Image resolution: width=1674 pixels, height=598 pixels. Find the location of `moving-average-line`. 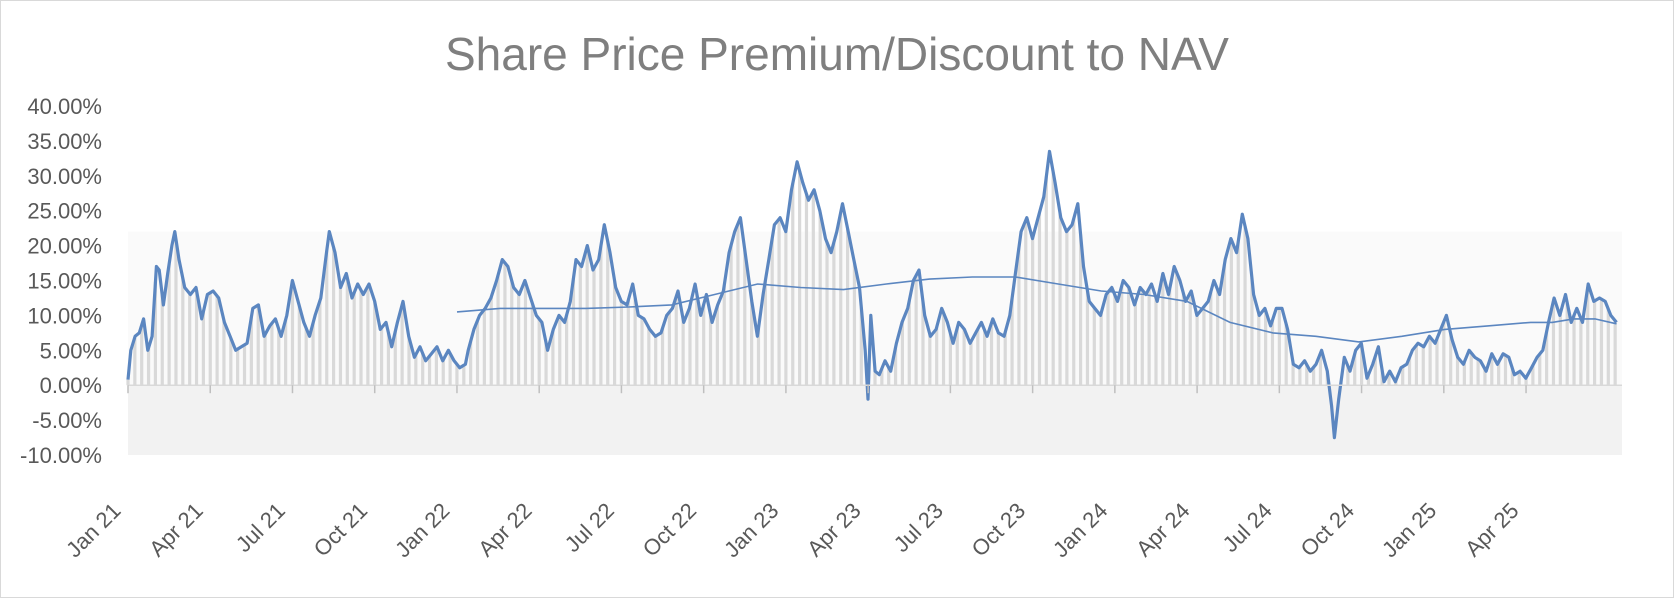

moving-average-line is located at coordinates (1036, 309).